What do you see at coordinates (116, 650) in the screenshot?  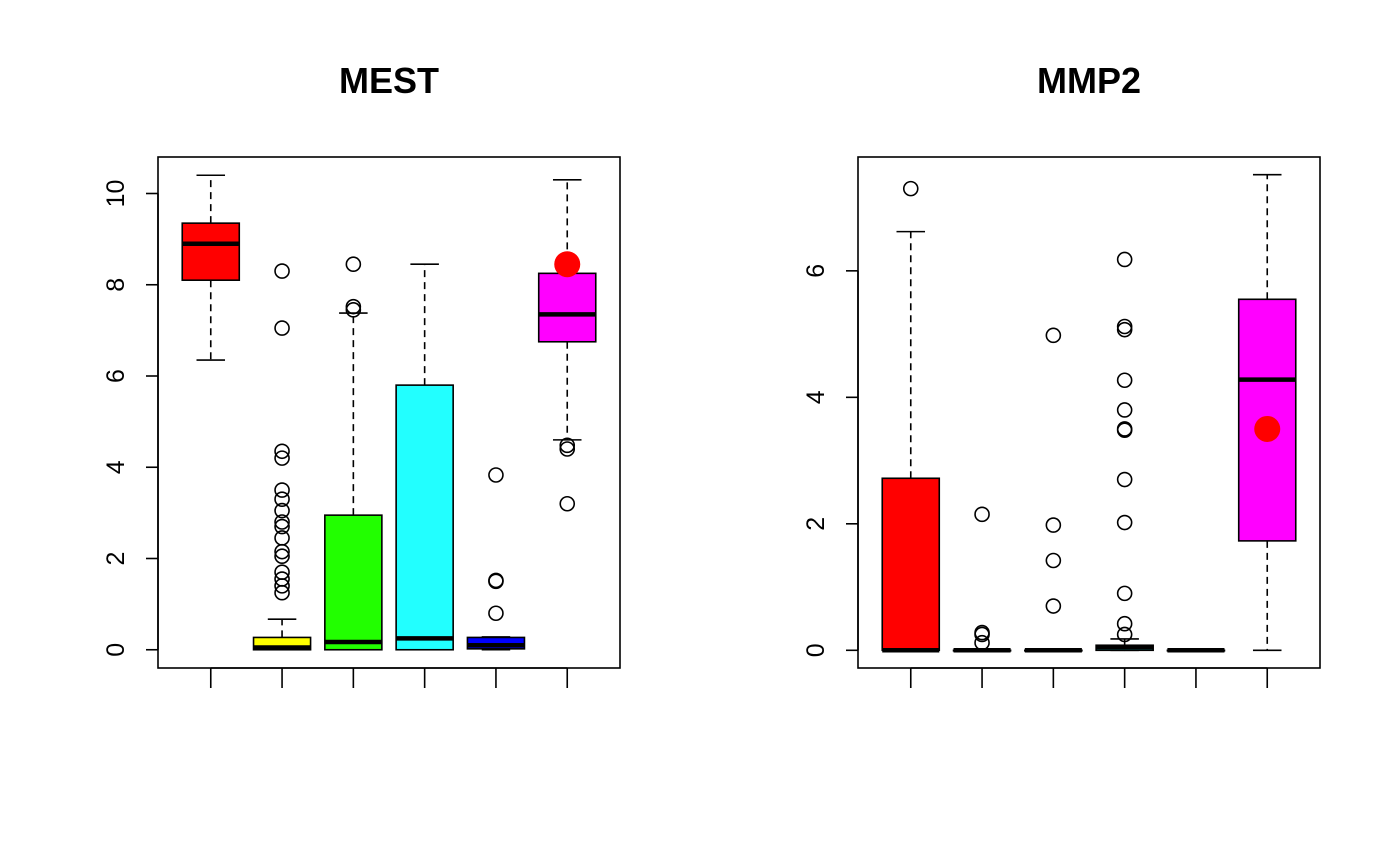 I see `mest-y-tick-label-0: 0` at bounding box center [116, 650].